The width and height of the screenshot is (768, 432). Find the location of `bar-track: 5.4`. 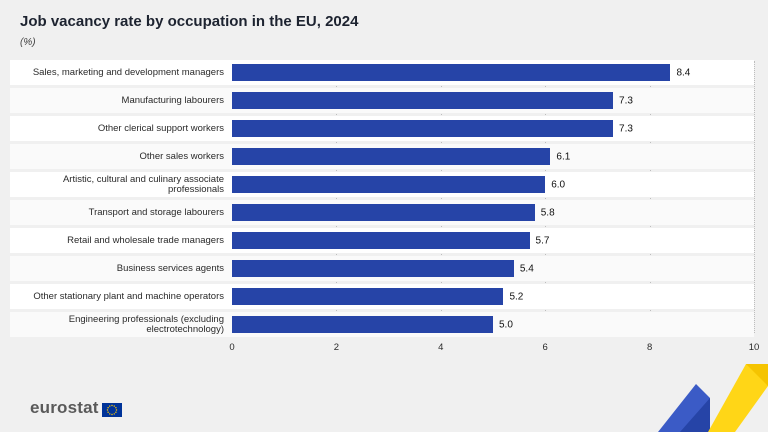

bar-track: 5.4 is located at coordinates (493, 268).